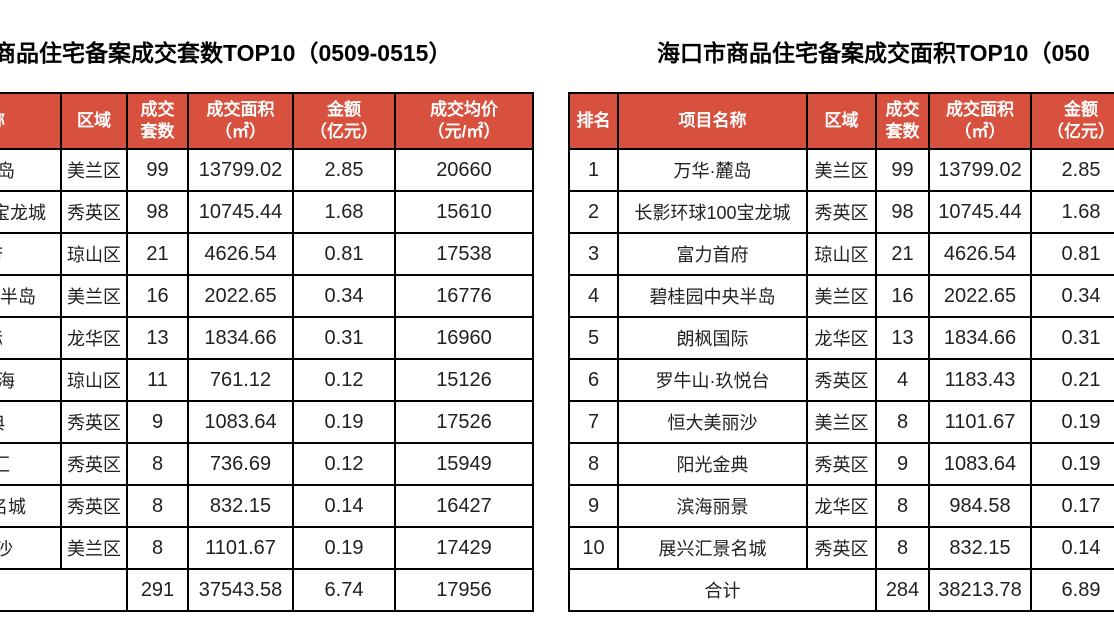 The image size is (1114, 627). Describe the element at coordinates (593, 422) in the screenshot. I see `rank-cell: 7` at that location.